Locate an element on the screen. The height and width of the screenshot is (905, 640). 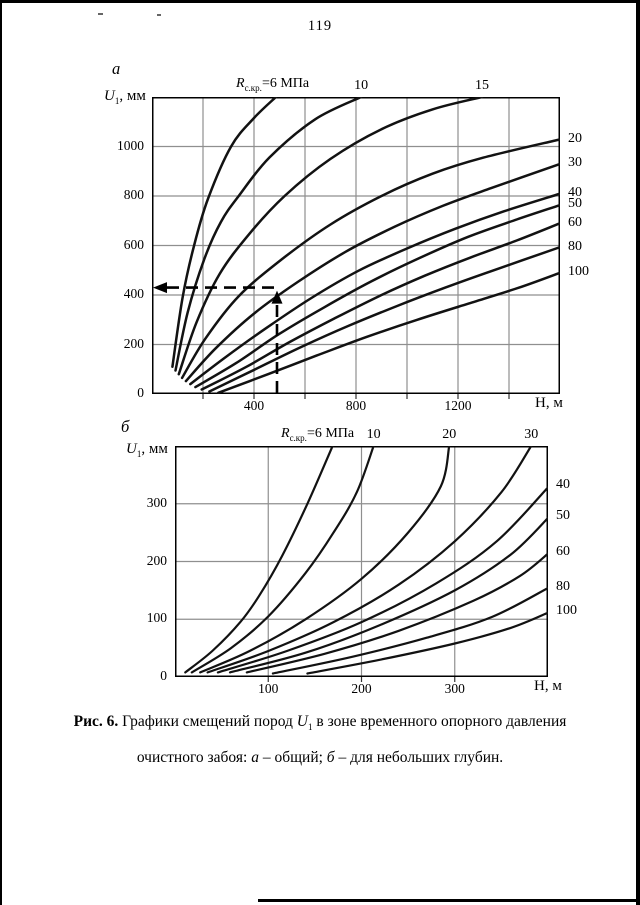
annotation-arrow-up is located at coordinates (277, 297).